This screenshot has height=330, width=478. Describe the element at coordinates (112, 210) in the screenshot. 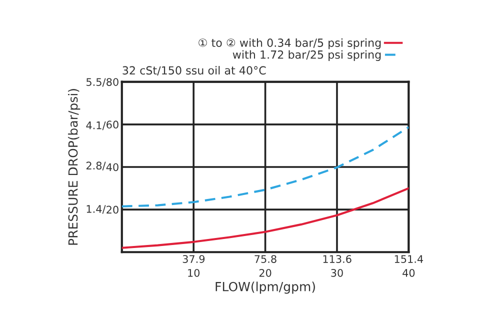

I see `y2-tick-label: 20` at that location.